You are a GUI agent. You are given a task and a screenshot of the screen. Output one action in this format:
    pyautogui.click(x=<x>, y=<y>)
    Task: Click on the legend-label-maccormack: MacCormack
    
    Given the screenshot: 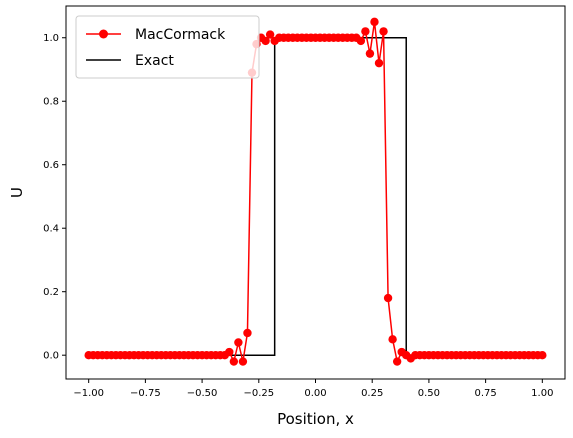 What is the action you would take?
    pyautogui.click(x=180, y=35)
    